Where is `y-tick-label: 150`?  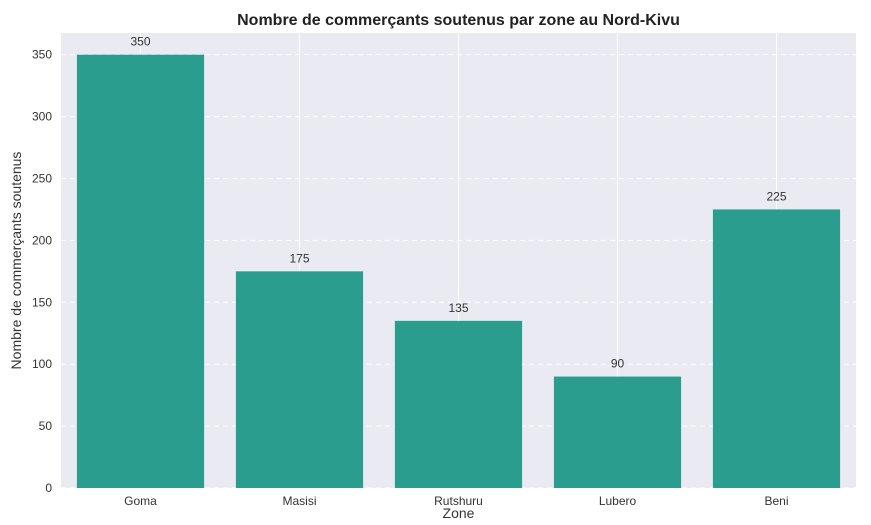 y-tick-label: 150 is located at coordinates (42, 302).